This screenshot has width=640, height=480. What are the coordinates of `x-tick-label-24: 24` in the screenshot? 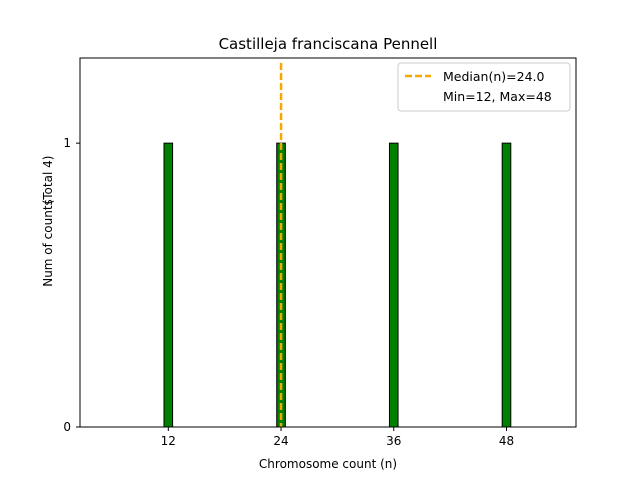 It's located at (280, 441).